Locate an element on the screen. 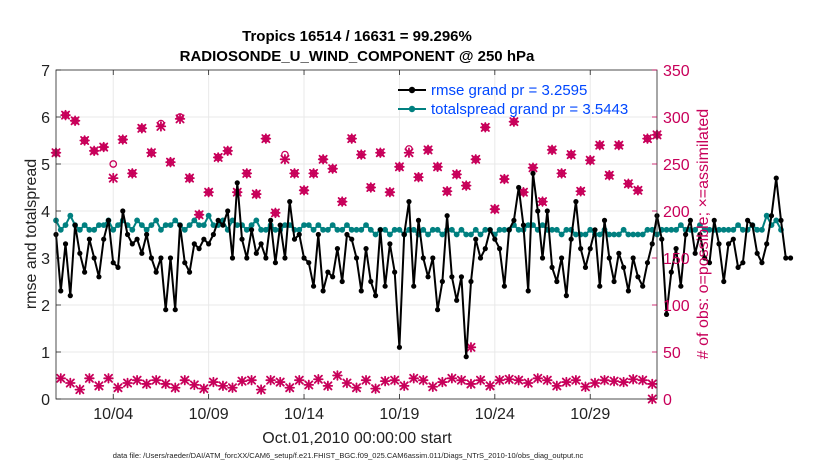 Image resolution: width=830 pixels, height=470 pixels. x-tick-label: 10/14 is located at coordinates (304, 414).